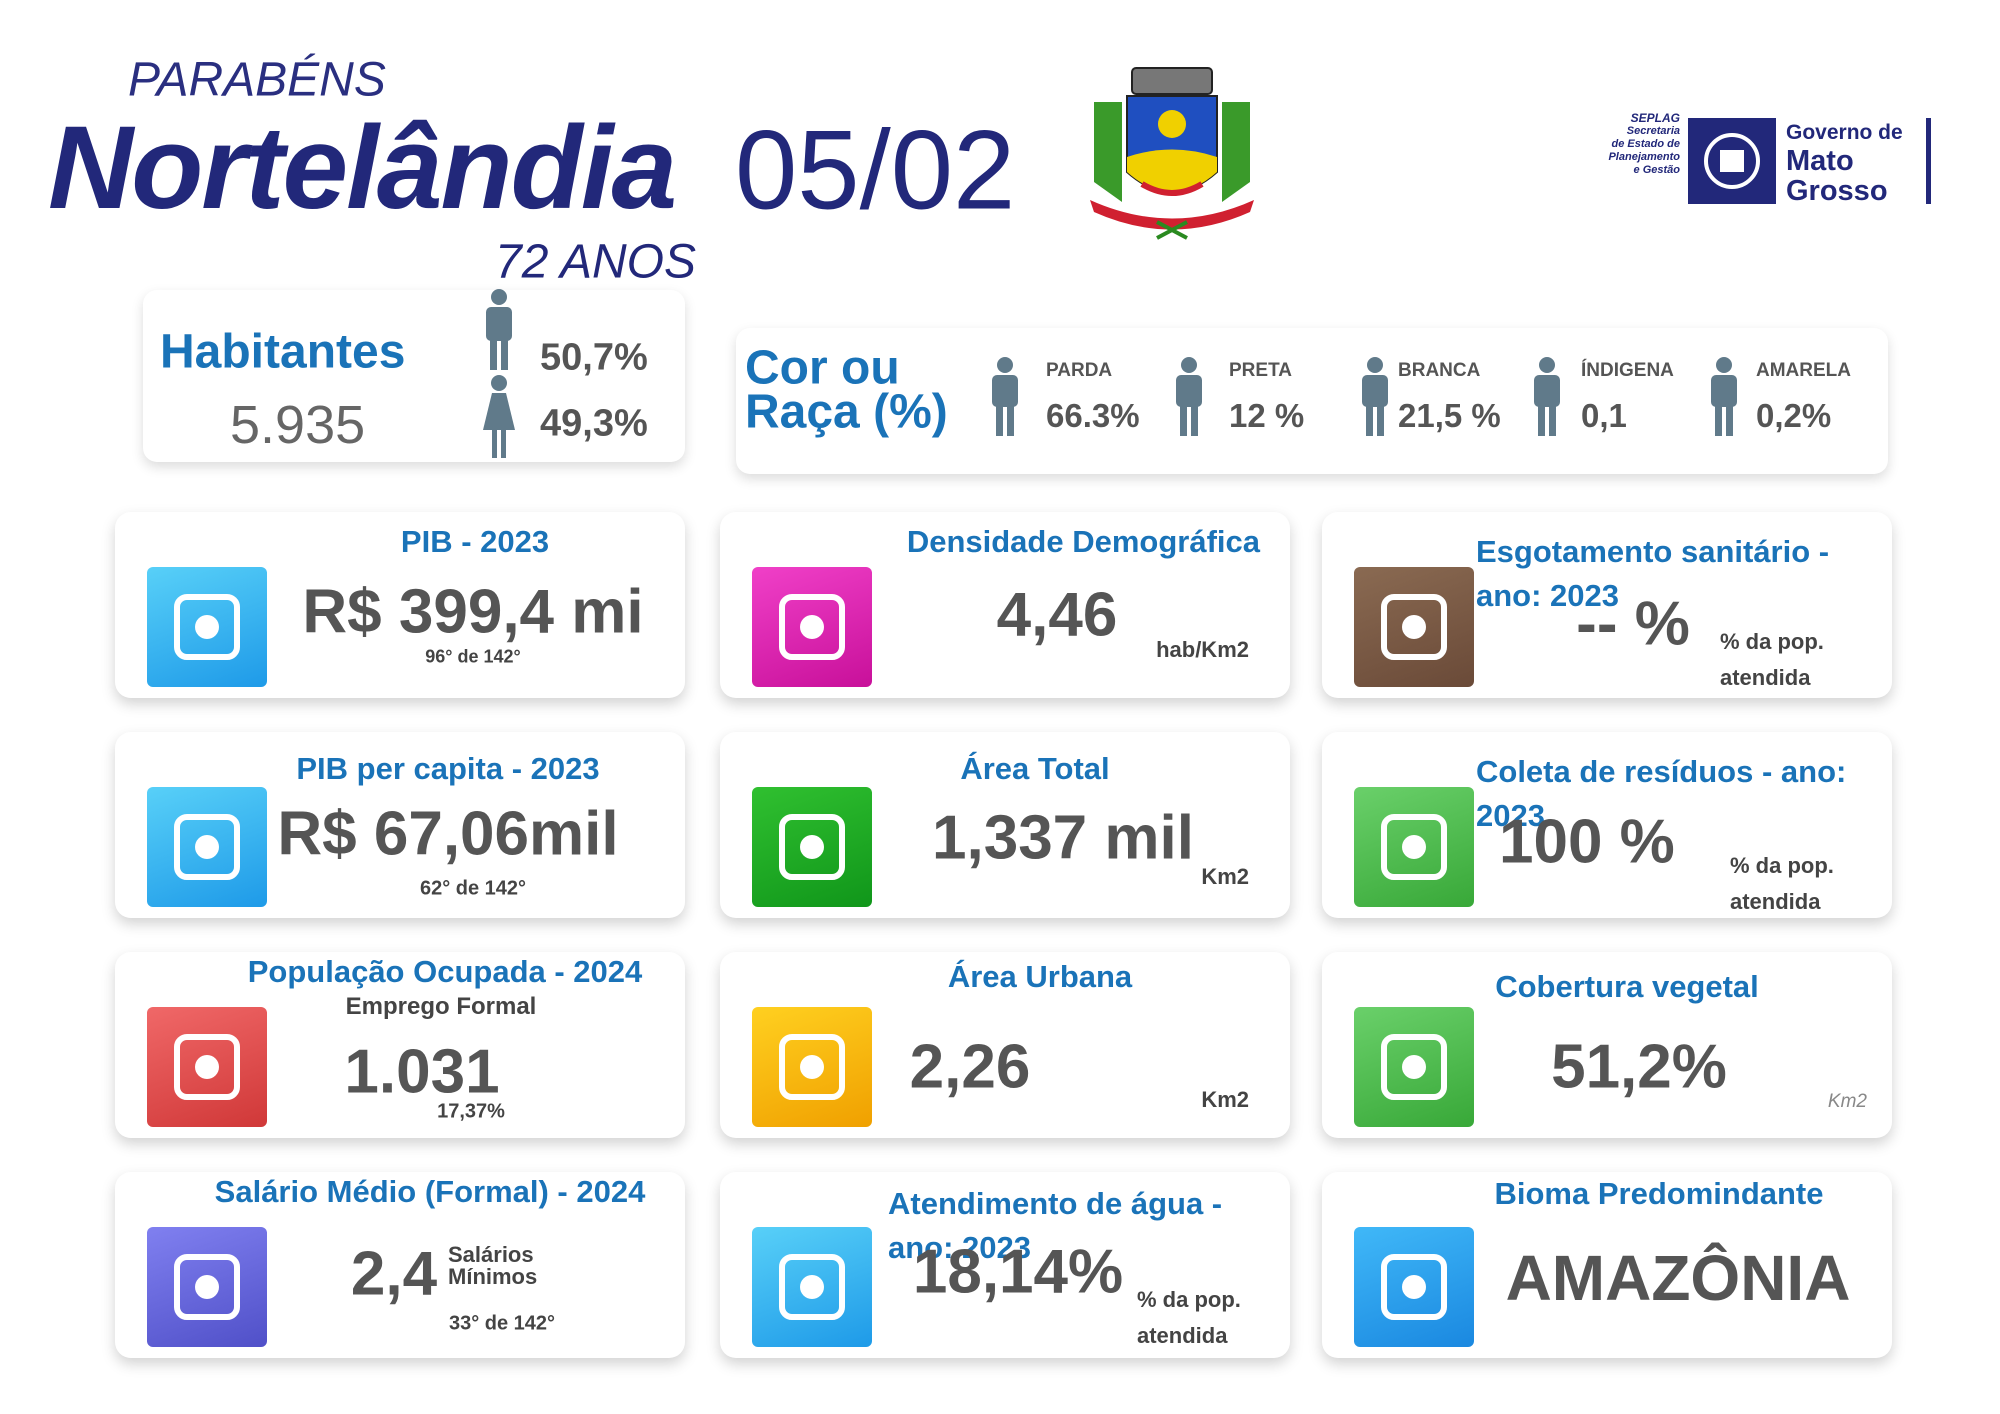 The image size is (2000, 1414). I want to click on race-title: Cor ou, so click(822, 368).